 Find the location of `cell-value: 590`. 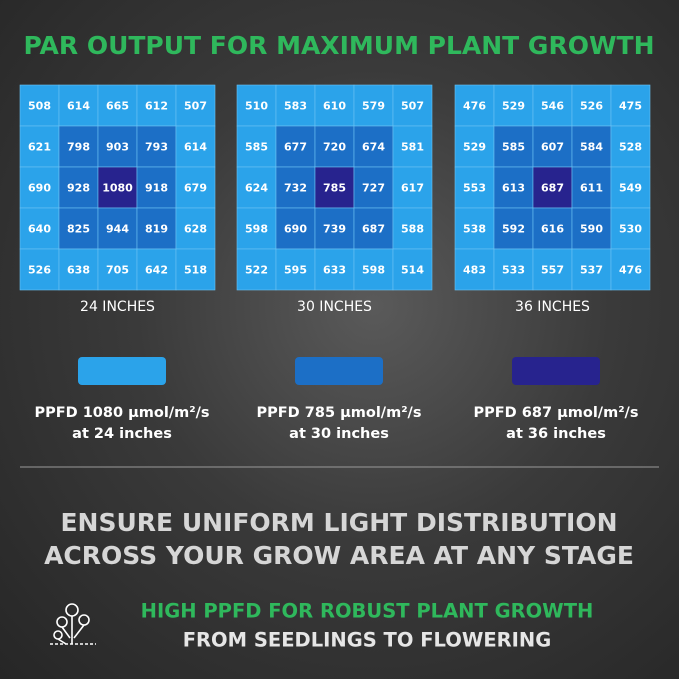

cell-value: 590 is located at coordinates (591, 229).